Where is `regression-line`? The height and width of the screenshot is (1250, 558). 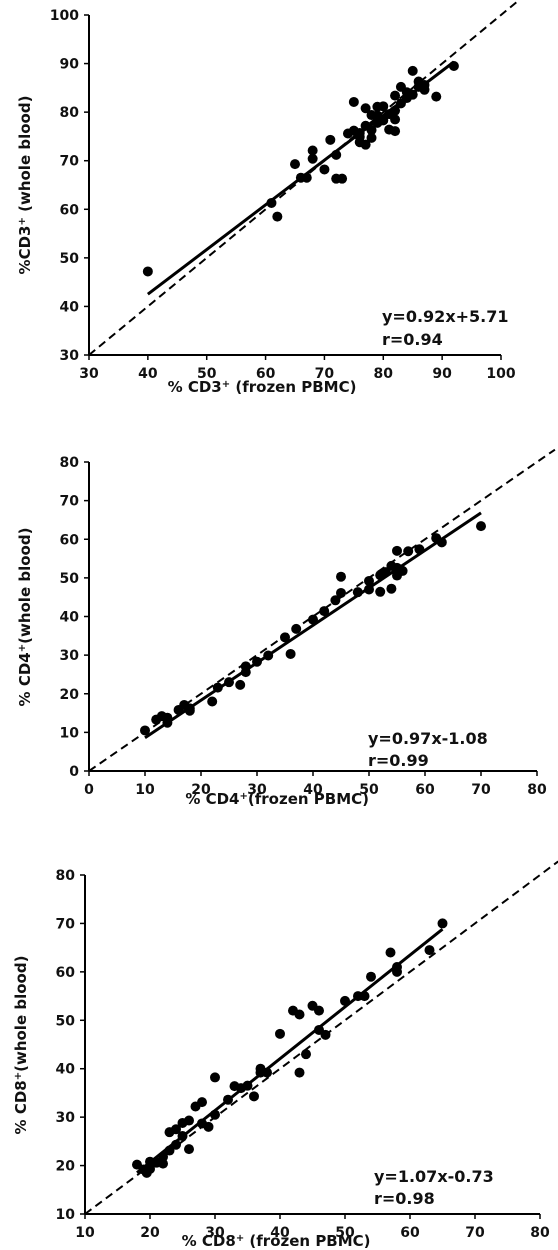
regression-line is located at coordinates (313, 625).